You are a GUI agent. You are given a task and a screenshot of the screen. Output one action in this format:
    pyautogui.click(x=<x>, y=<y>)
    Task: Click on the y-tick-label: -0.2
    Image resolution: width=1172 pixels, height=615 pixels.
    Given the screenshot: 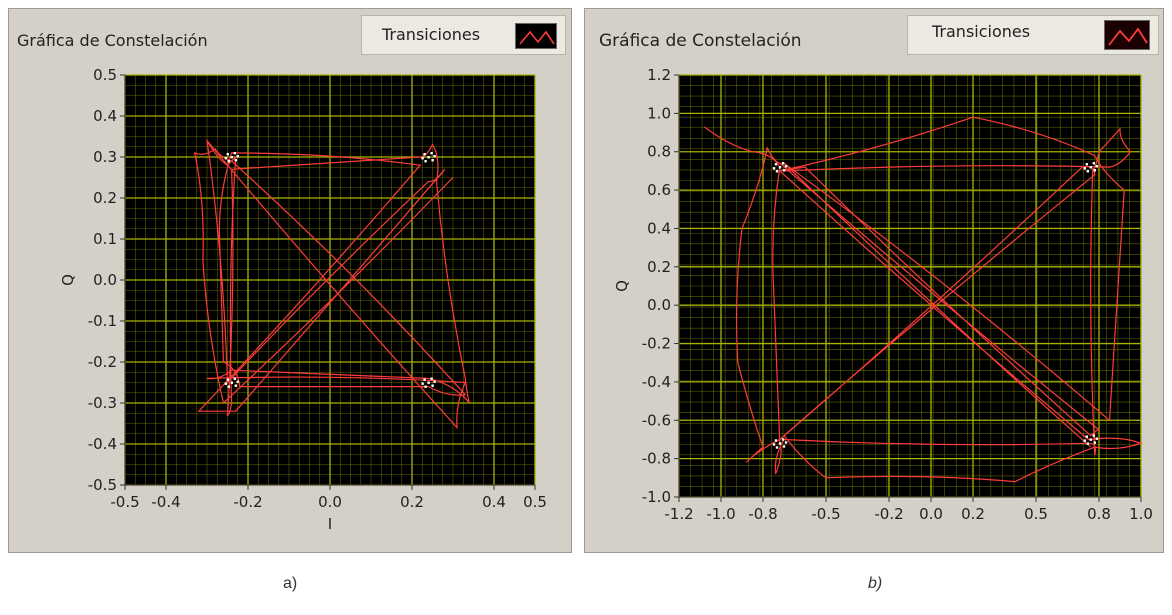 What is the action you would take?
    pyautogui.click(x=102, y=362)
    